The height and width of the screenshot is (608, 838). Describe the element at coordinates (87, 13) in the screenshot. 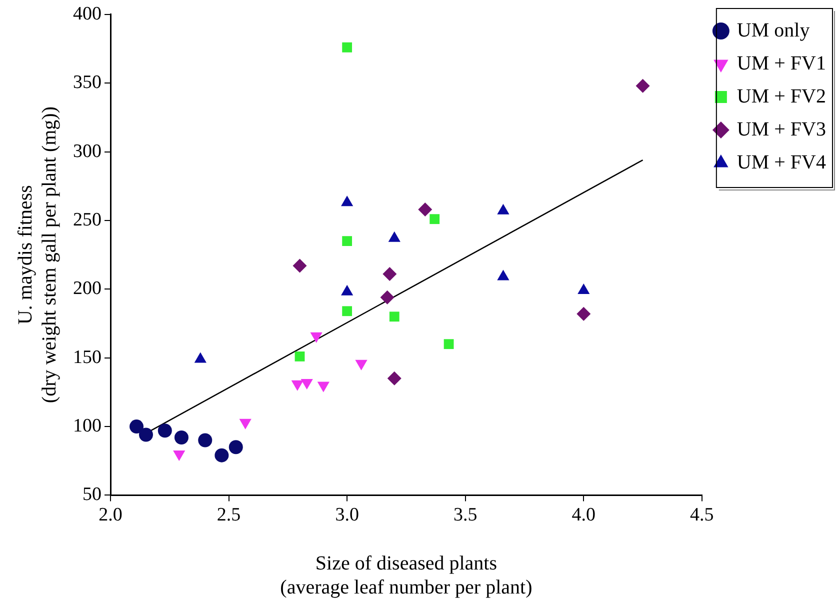

I see `y-tick-label: 400` at that location.